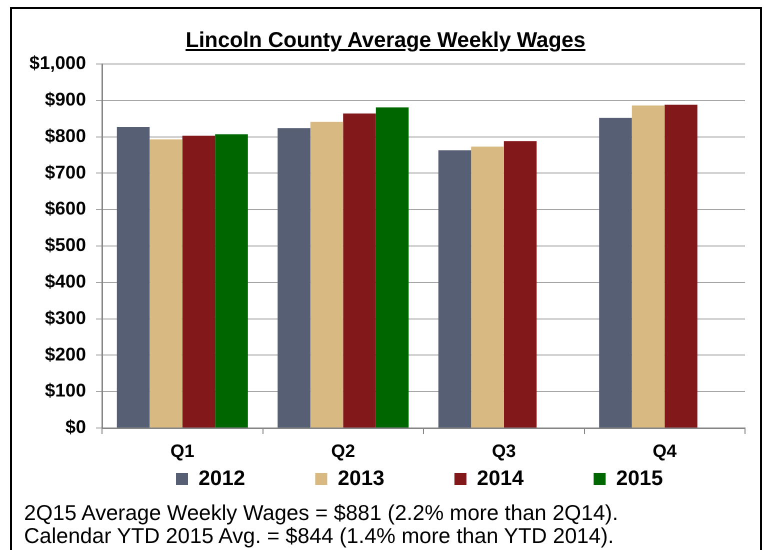 Image resolution: width=764 pixels, height=550 pixels. What do you see at coordinates (65, 171) in the screenshot?
I see `y-tick-label: $700` at bounding box center [65, 171].